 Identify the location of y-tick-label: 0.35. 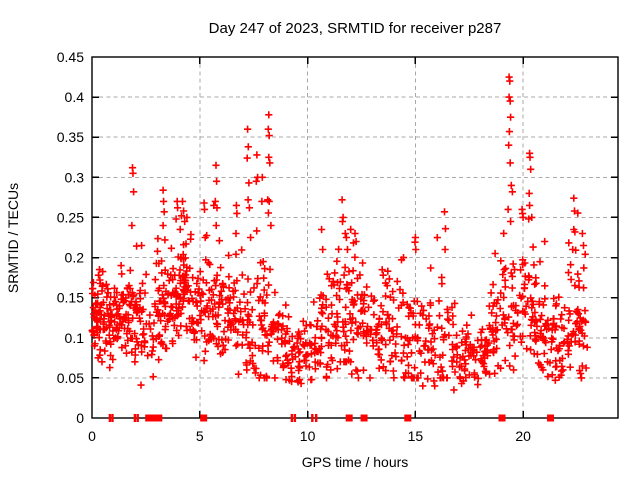
(70, 137).